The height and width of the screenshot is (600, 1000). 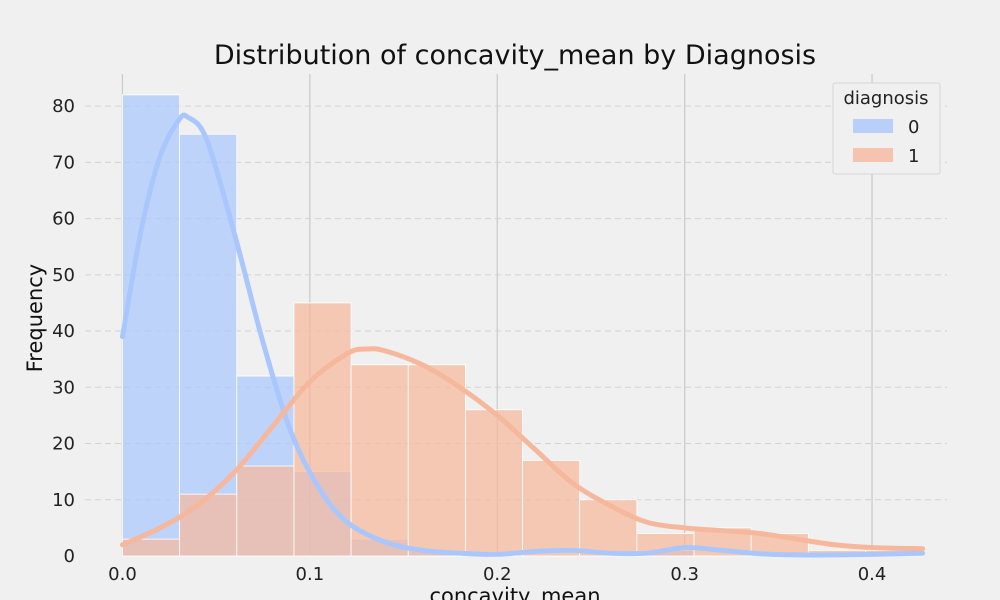 I want to click on legend-label-1: 1, so click(x=913, y=156).